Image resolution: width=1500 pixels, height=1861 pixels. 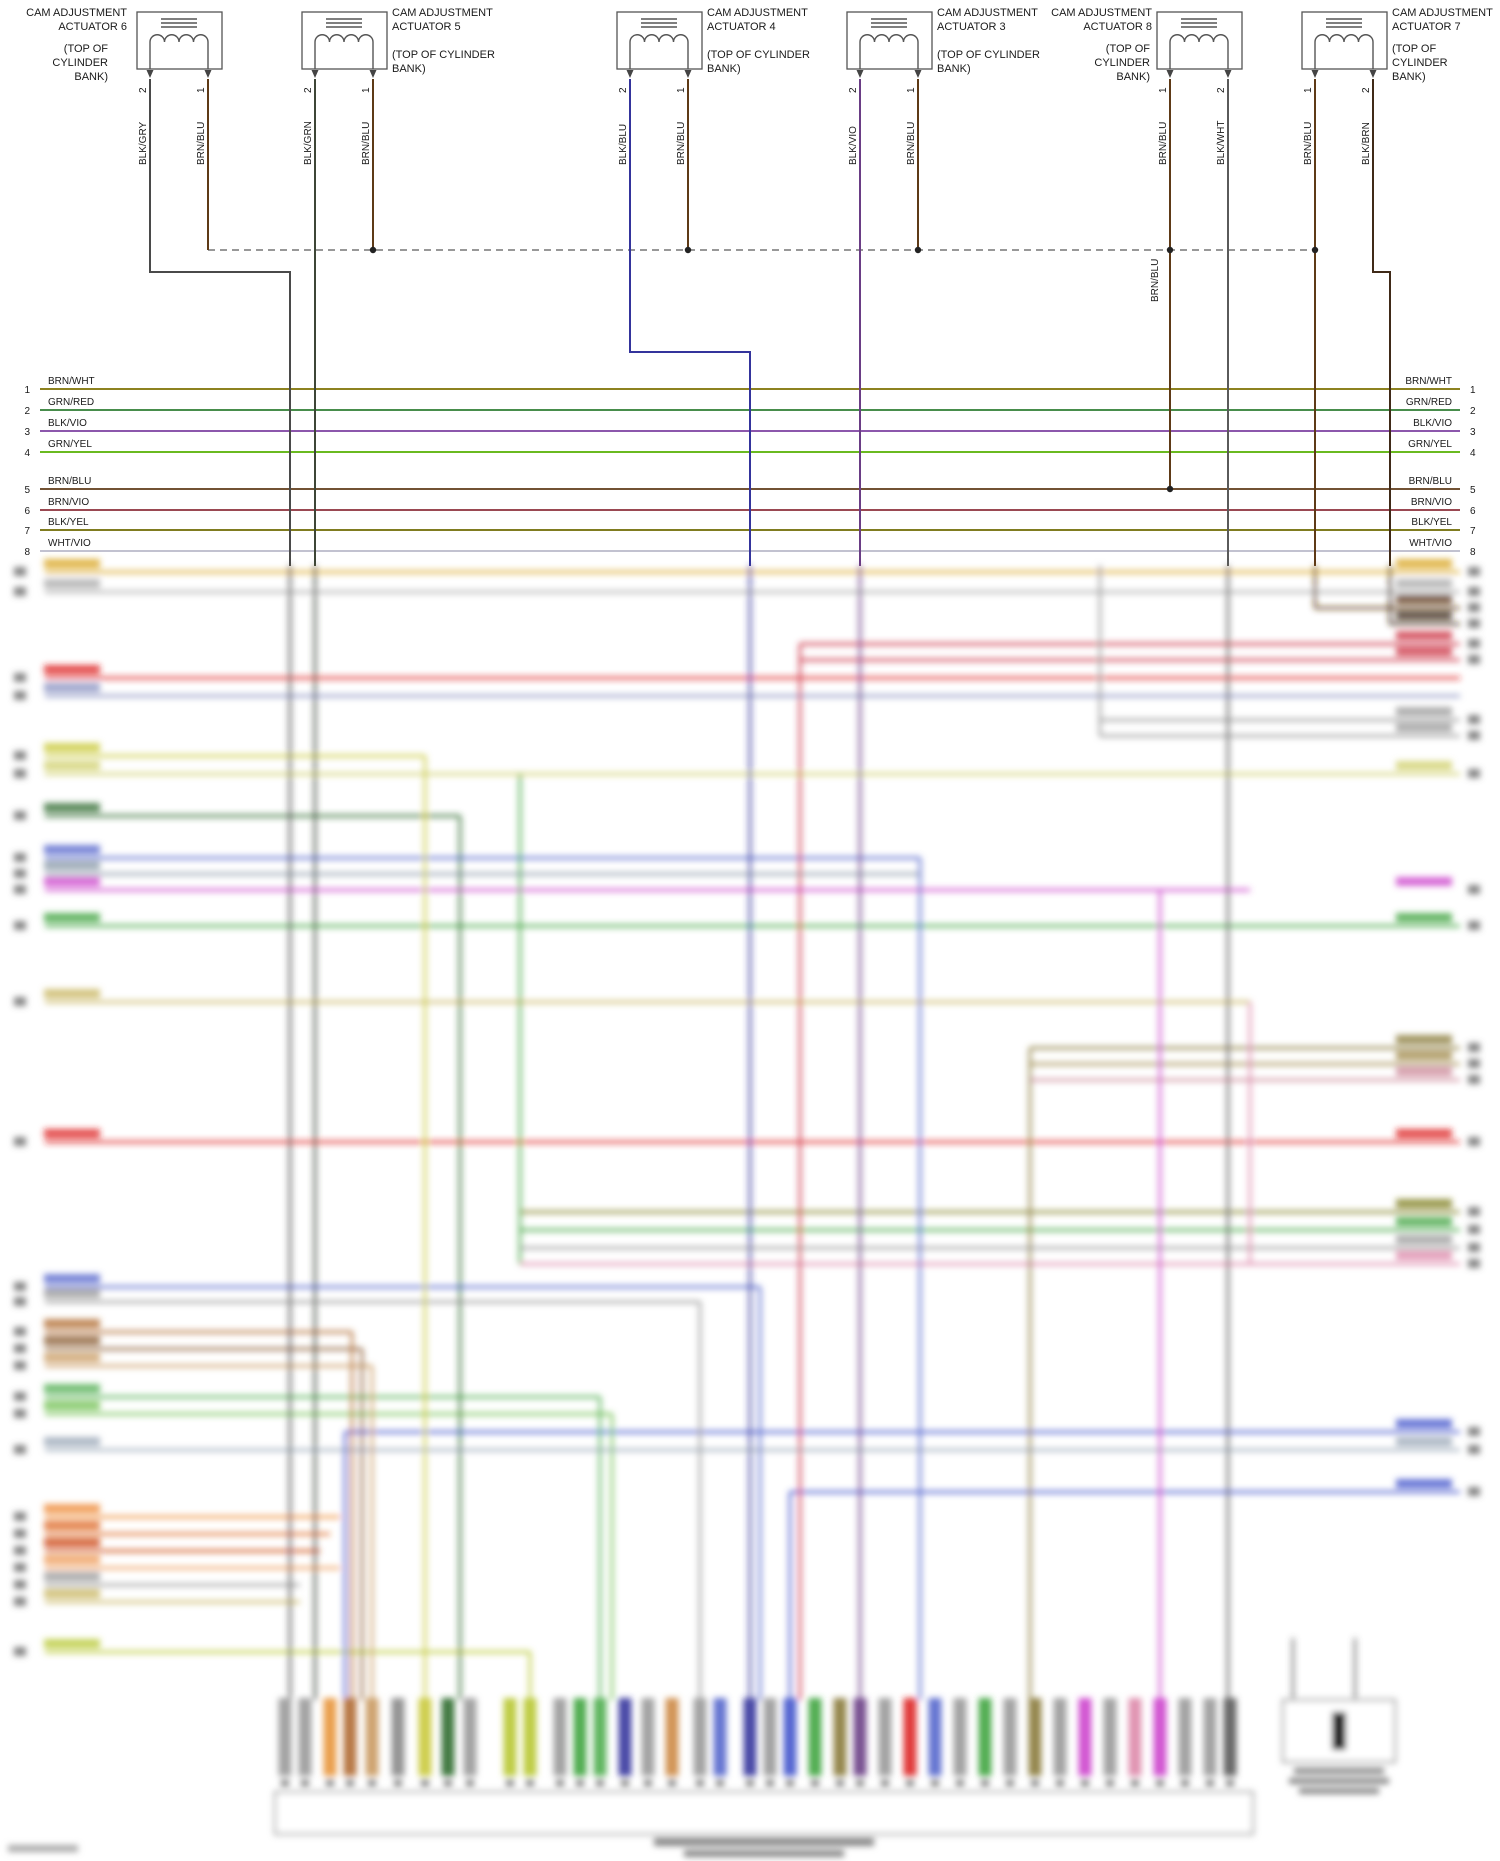 What do you see at coordinates (1366, 143) in the screenshot?
I see `pin-wire-label: BLK/BRN` at bounding box center [1366, 143].